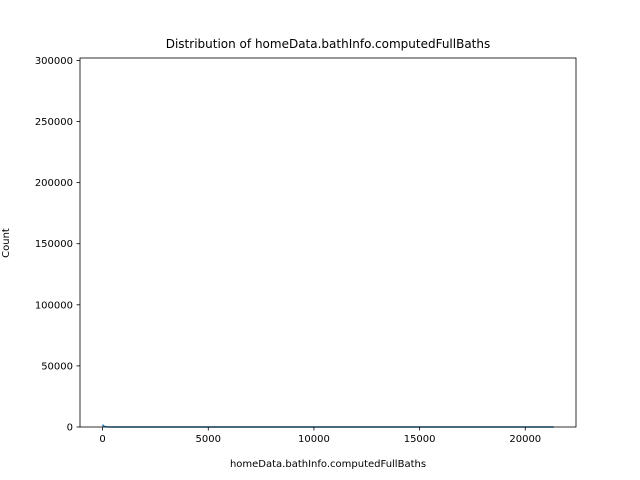 This screenshot has height=480, width=640. I want to click on x-tick-label: 15000, so click(420, 439).